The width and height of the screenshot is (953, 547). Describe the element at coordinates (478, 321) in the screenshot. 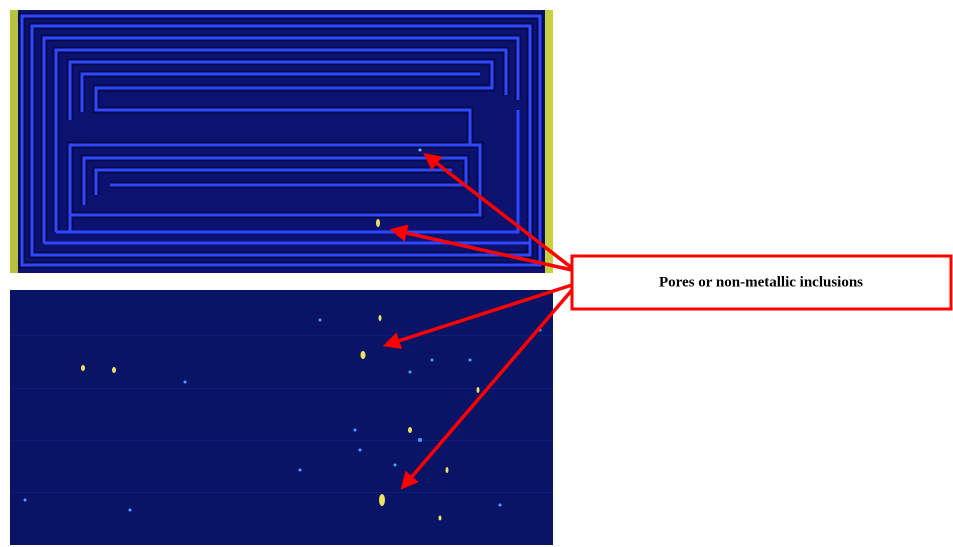

I see `arrows` at that location.